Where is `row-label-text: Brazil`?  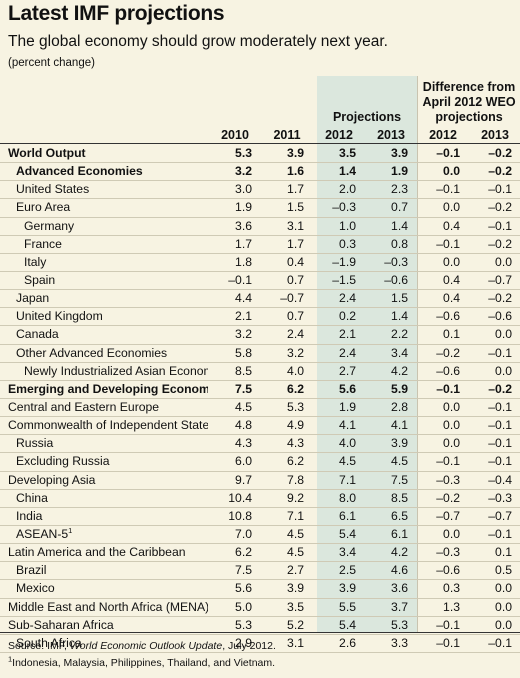 row-label-text: Brazil is located at coordinates (31, 570).